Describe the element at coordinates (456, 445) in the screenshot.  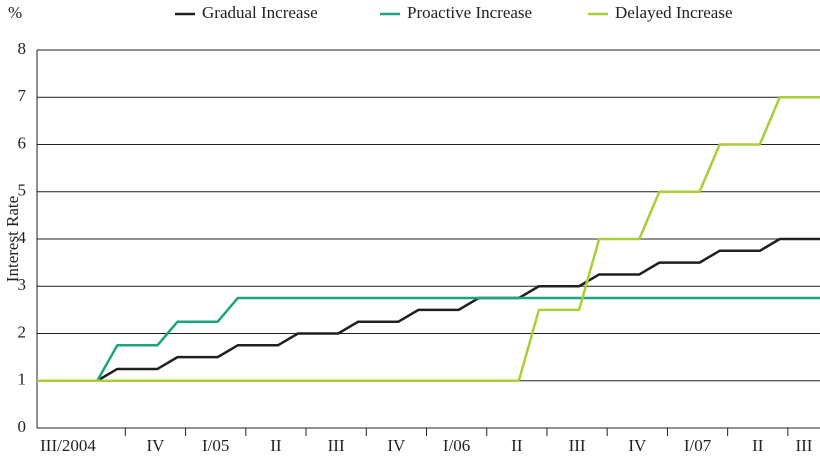
I see `x-tick-label: I/06` at that location.